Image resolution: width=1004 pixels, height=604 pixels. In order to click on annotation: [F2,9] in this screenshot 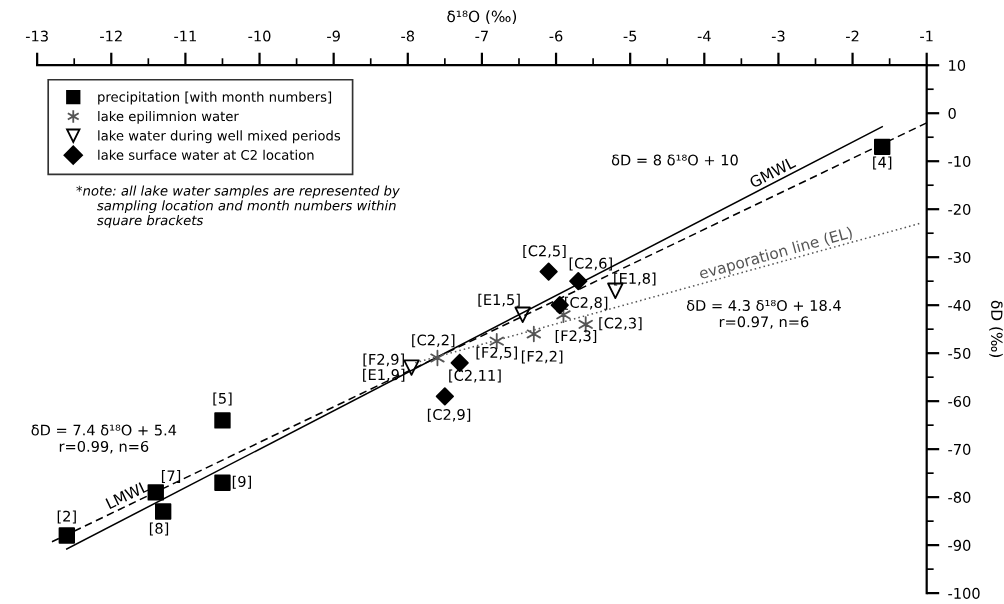, I will do `click(383, 360)`.